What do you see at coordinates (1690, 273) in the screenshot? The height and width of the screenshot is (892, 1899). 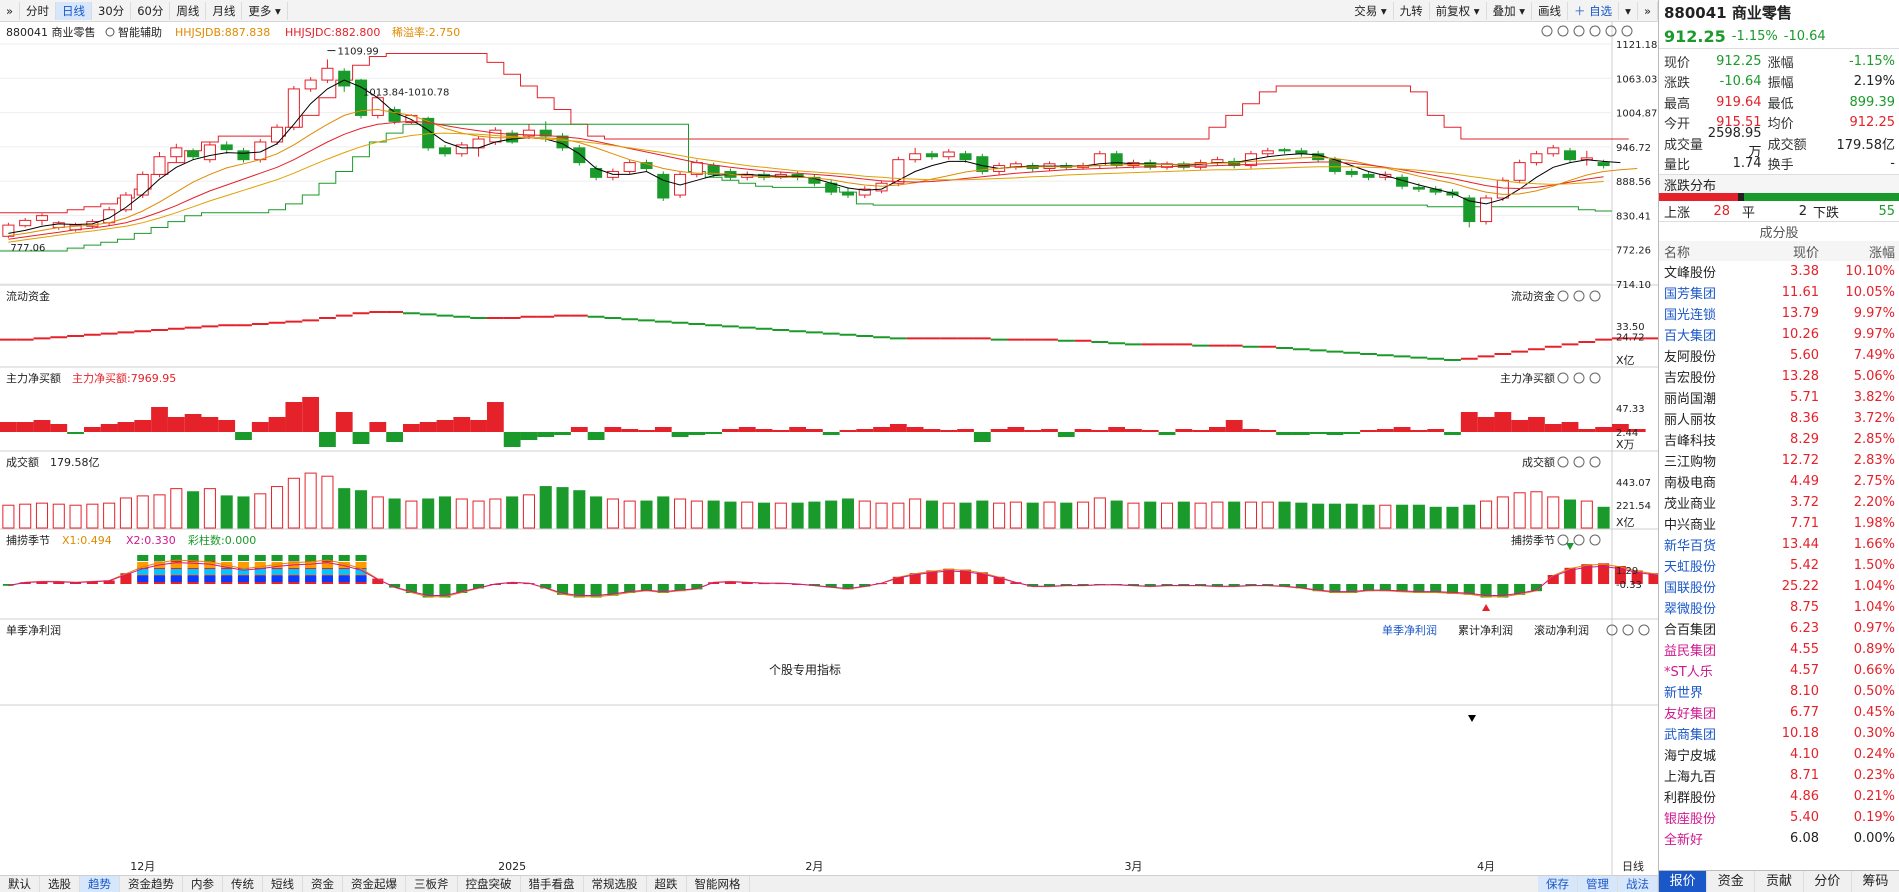 I see `component-name: 文峰股份` at bounding box center [1690, 273].